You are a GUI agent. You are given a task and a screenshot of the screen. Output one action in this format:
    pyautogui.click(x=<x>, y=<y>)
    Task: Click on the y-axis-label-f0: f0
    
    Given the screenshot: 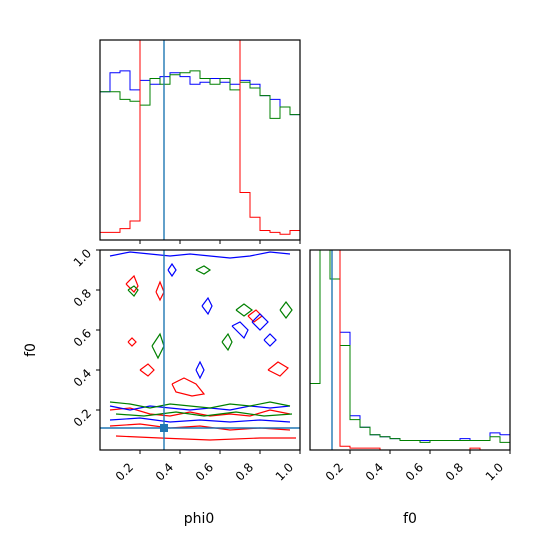 What is the action you would take?
    pyautogui.click(x=31, y=350)
    